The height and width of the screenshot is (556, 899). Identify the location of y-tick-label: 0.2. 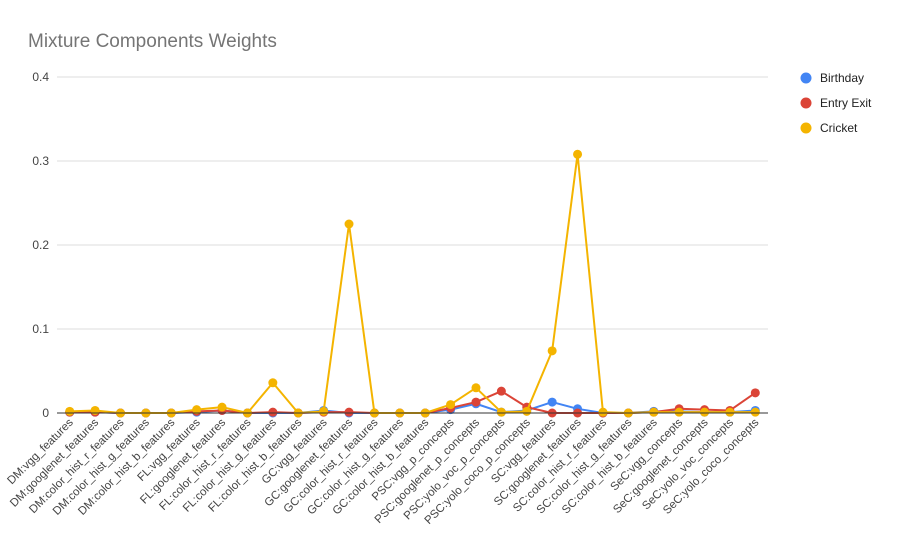
(40, 245).